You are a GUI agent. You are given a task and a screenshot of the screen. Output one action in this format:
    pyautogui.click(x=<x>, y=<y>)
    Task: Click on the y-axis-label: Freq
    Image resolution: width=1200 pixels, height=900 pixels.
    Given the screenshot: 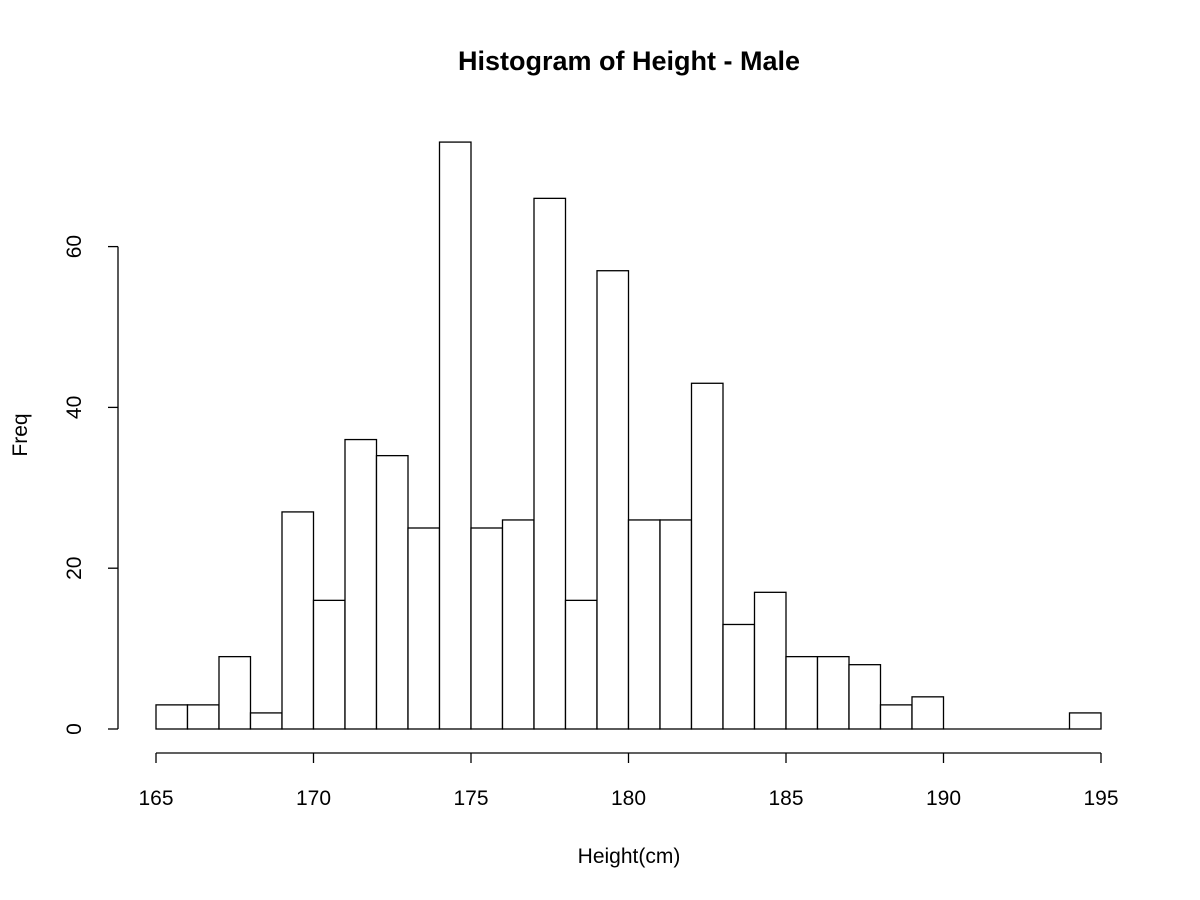 What is the action you would take?
    pyautogui.click(x=20, y=434)
    